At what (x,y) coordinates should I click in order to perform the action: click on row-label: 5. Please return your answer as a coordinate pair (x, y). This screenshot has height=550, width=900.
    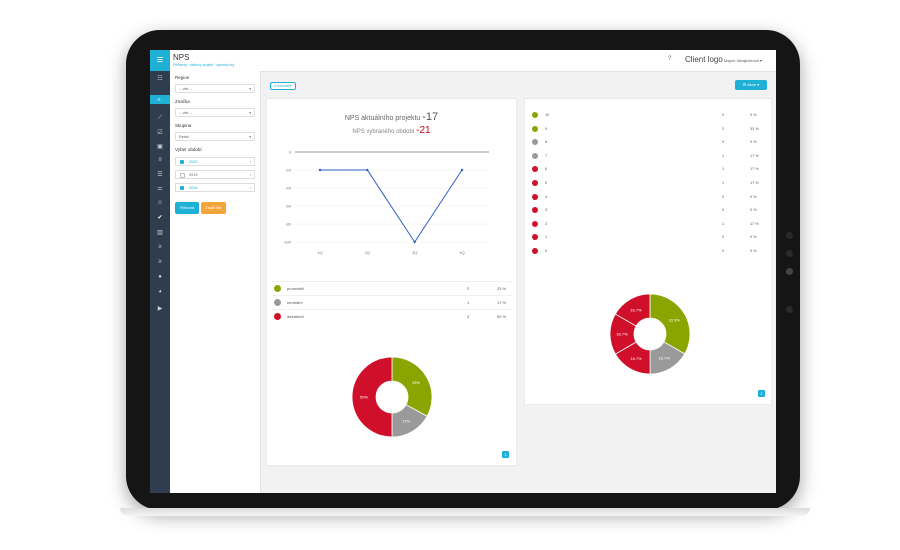
    Looking at the image, I should click on (546, 183).